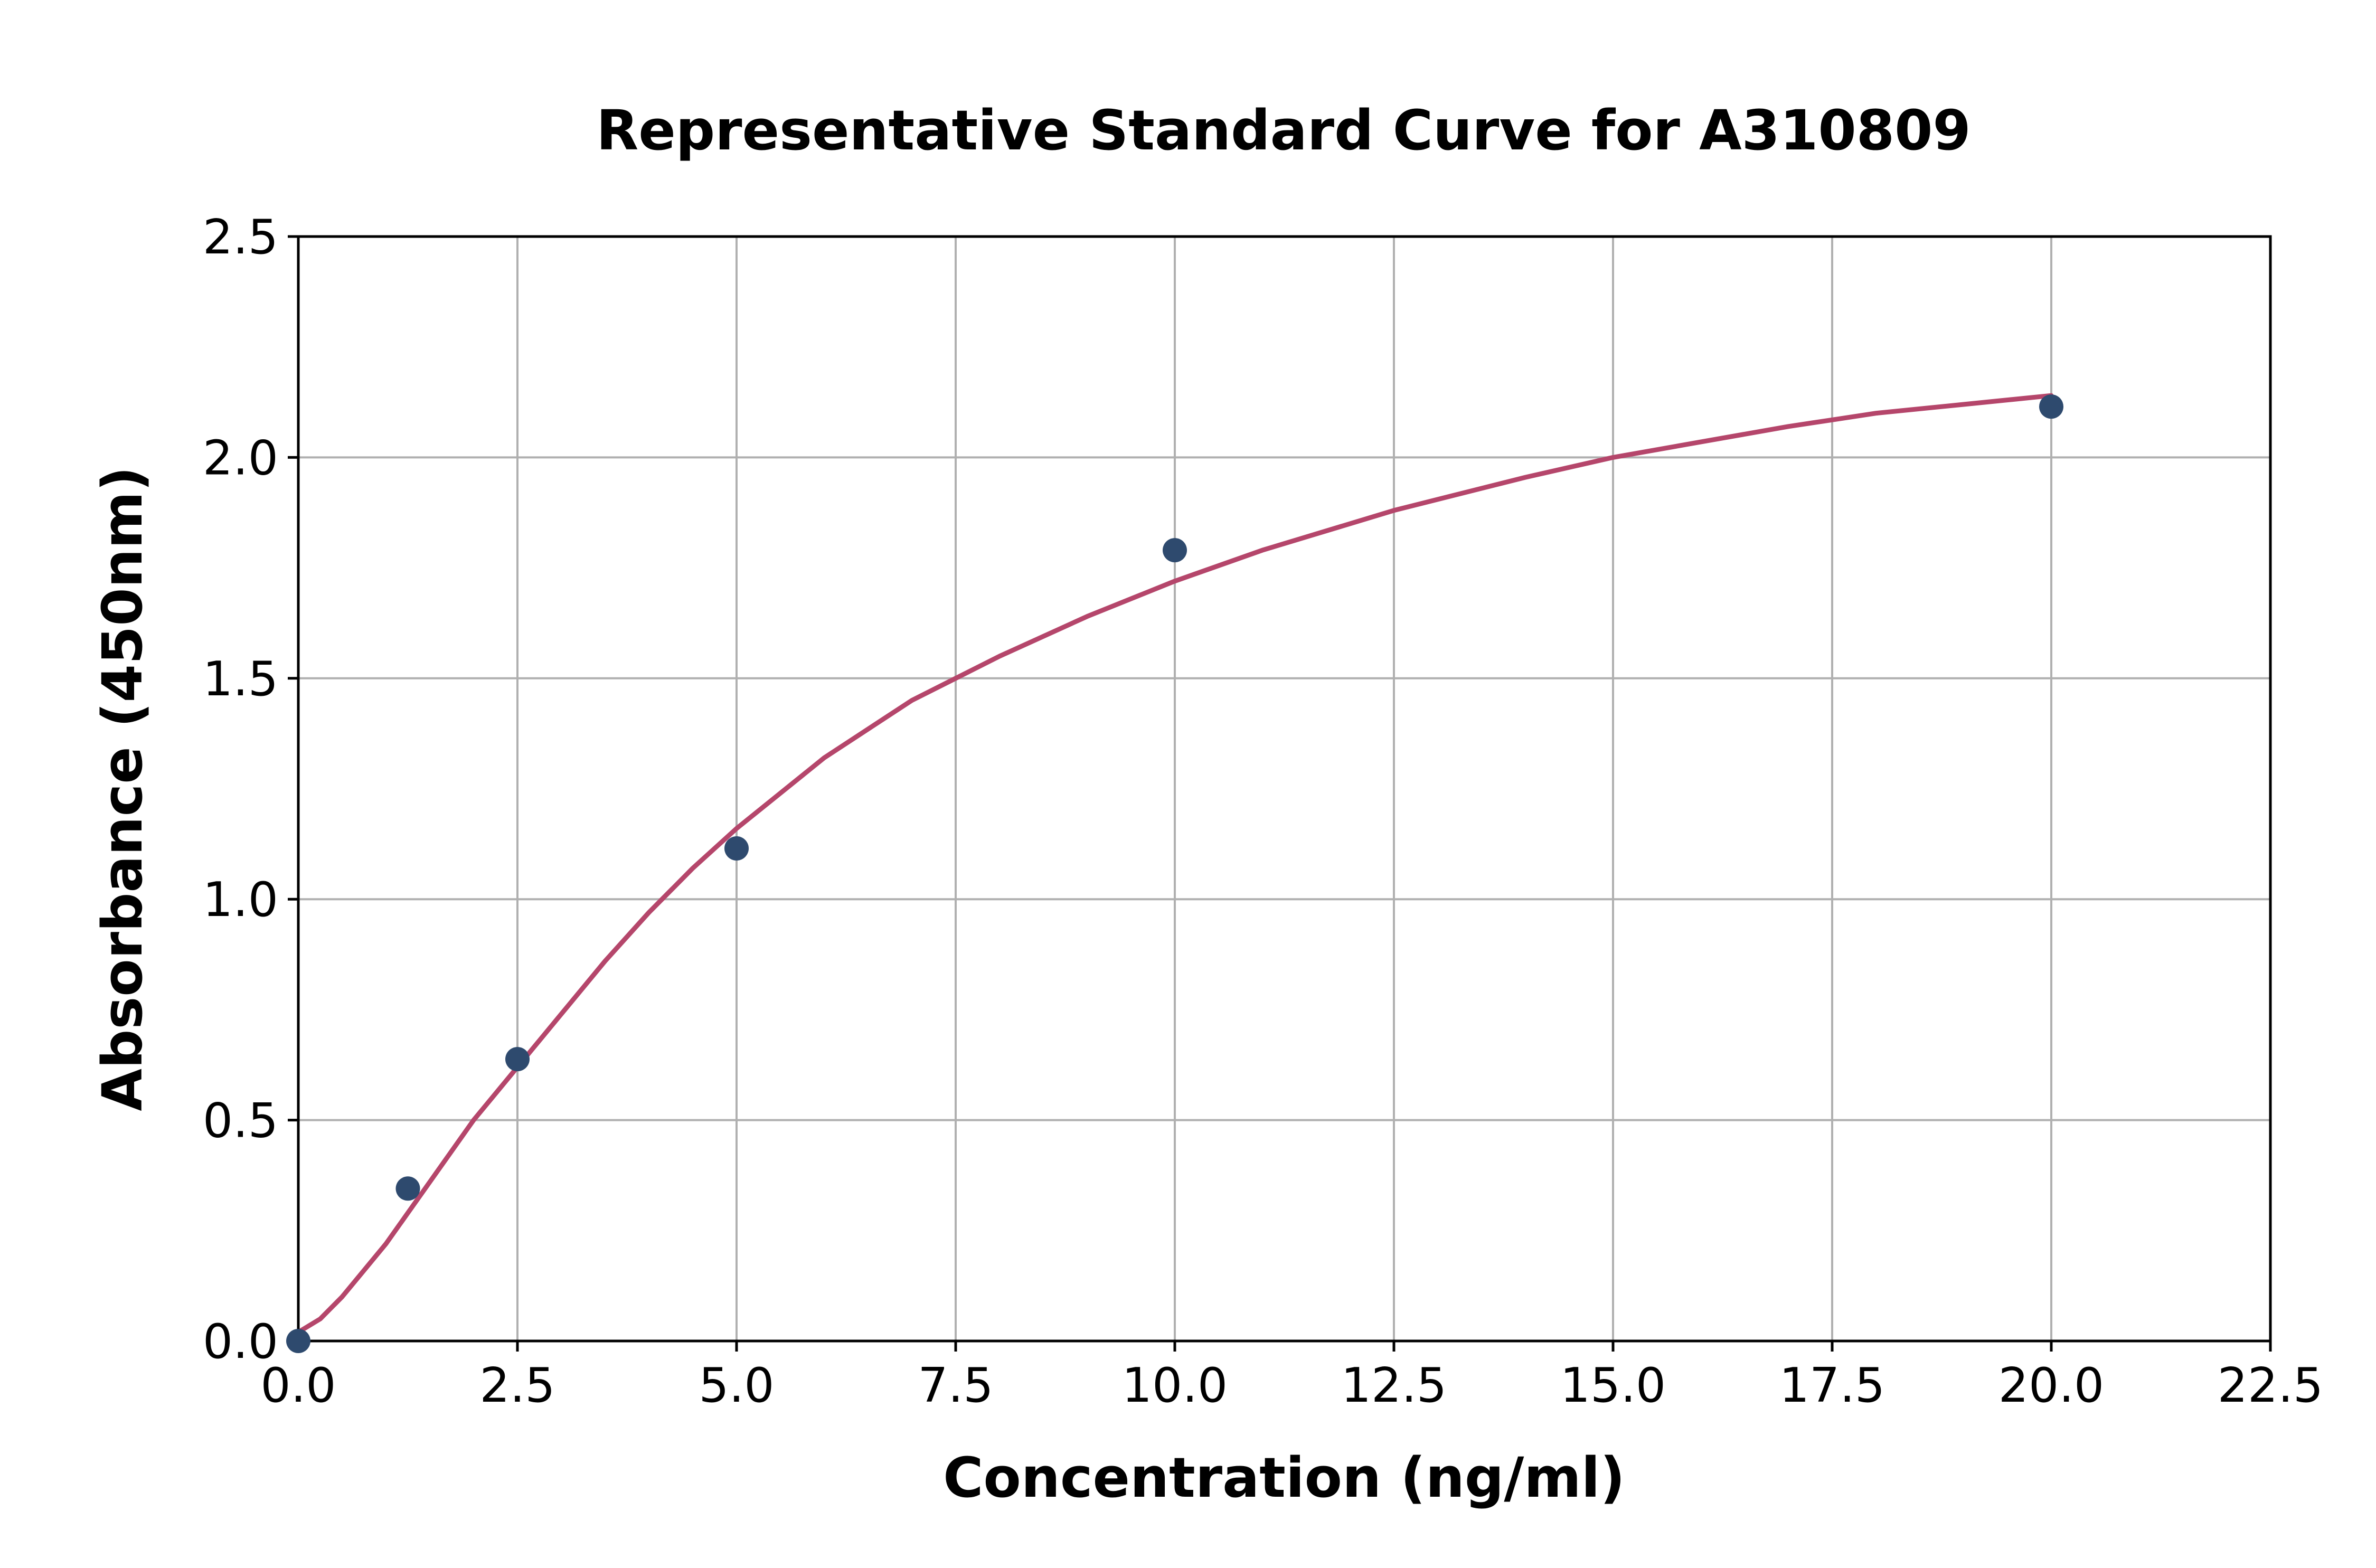 The image size is (2376, 1568). I want to click on x-tick-label: 7.5, so click(956, 1385).